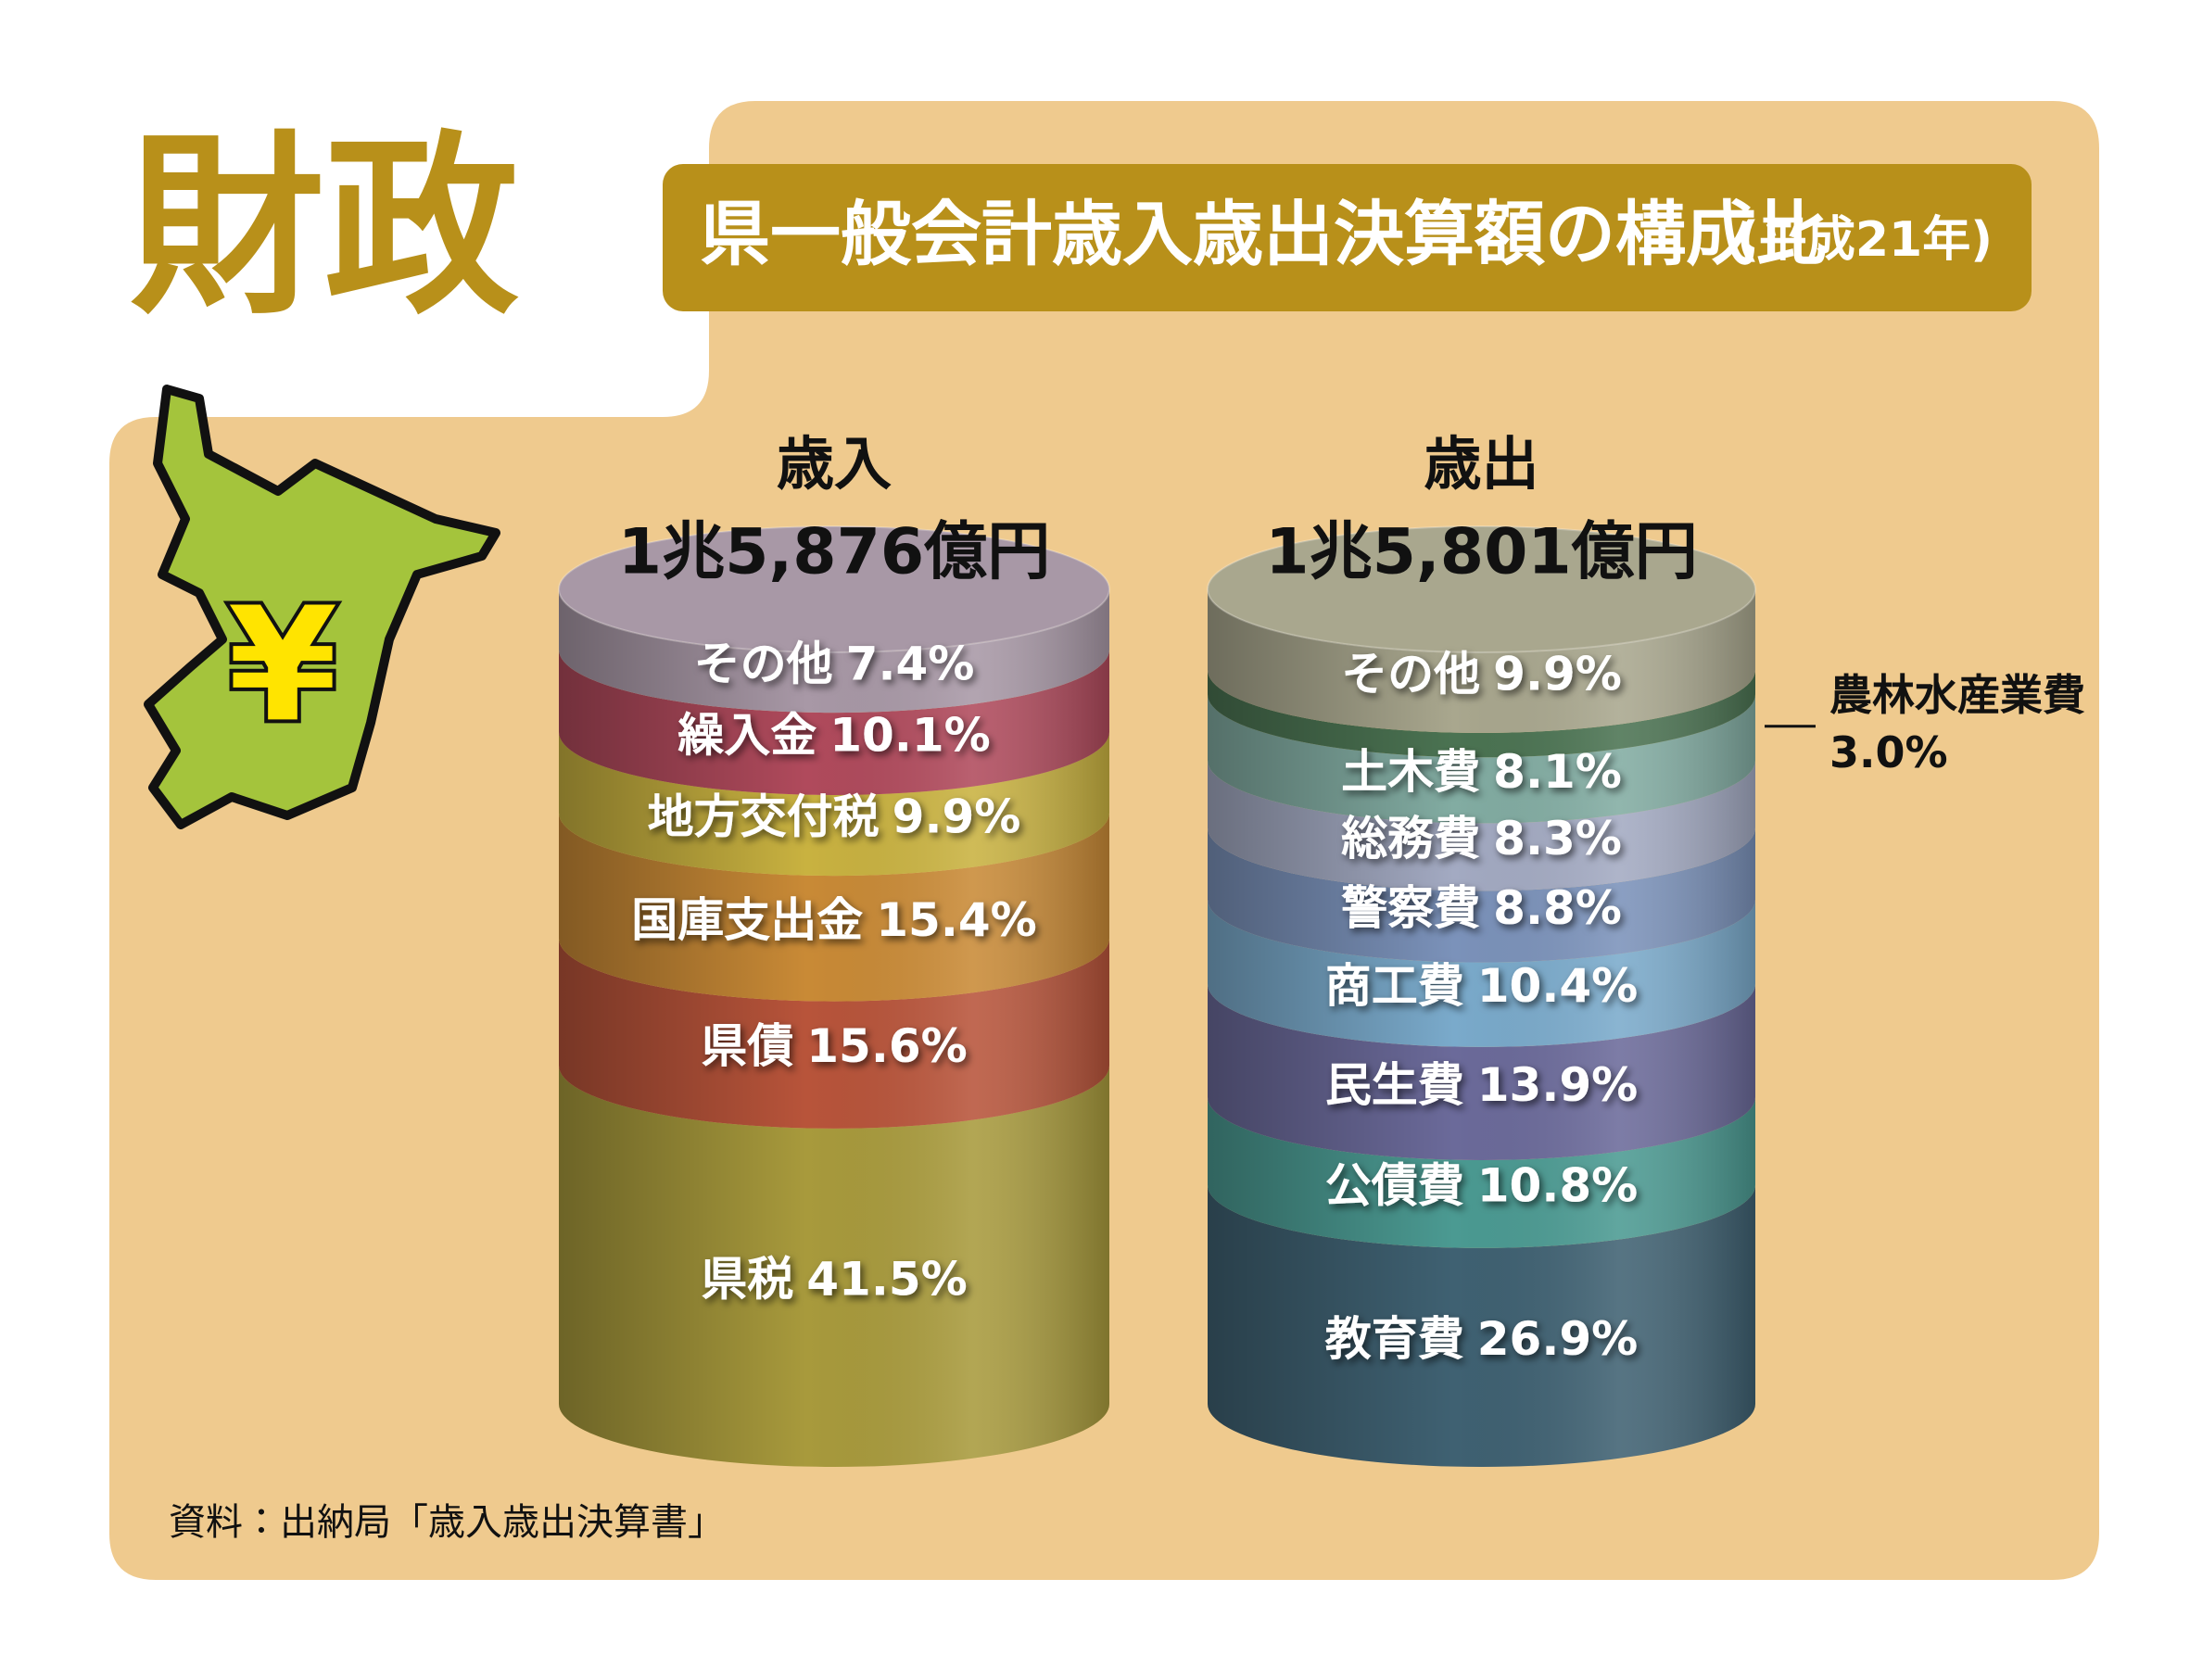  I want to click on value-label: 7.4%, so click(910, 663).